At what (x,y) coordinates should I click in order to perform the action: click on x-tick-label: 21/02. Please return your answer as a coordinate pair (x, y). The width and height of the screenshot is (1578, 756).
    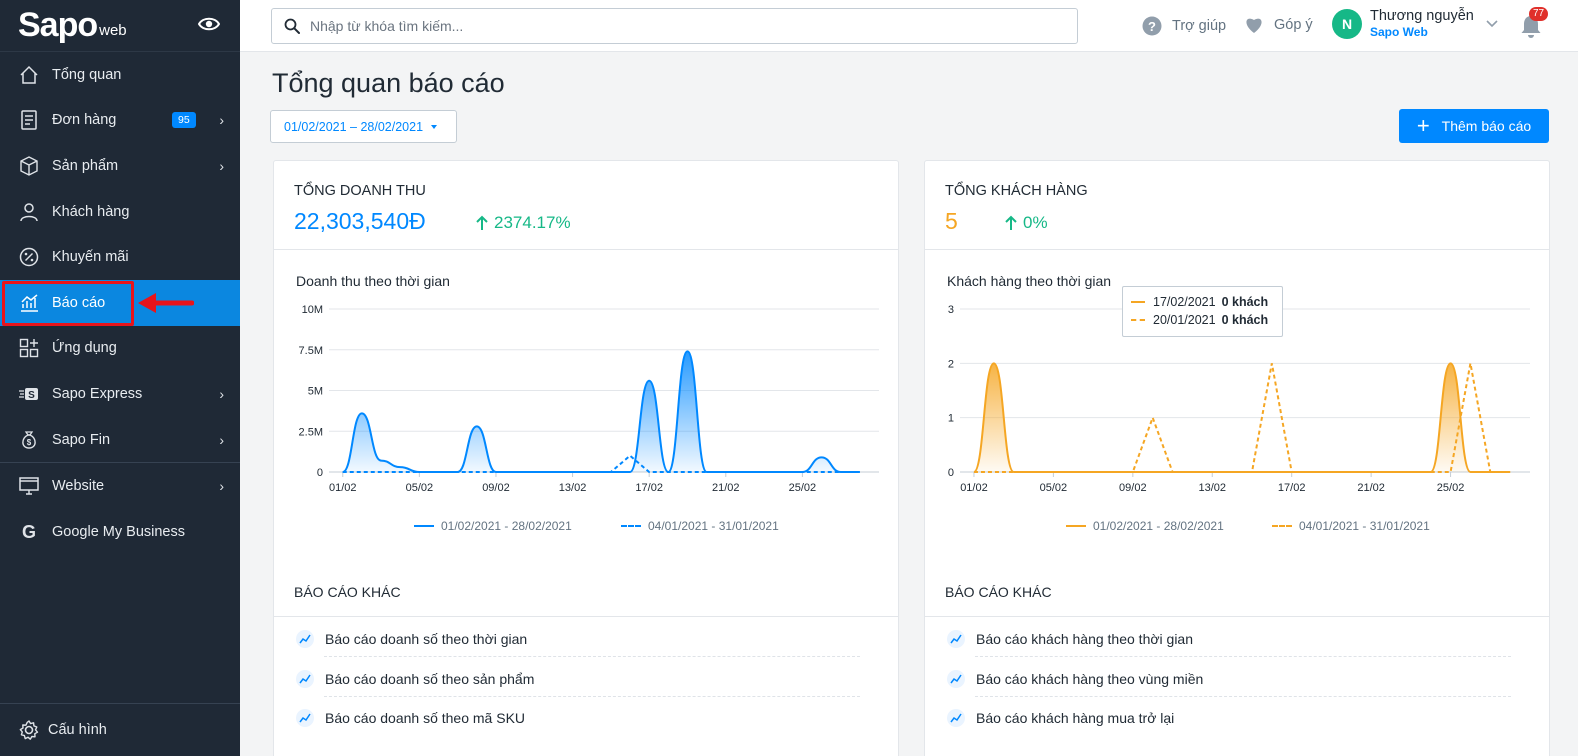
    Looking at the image, I should click on (1371, 488).